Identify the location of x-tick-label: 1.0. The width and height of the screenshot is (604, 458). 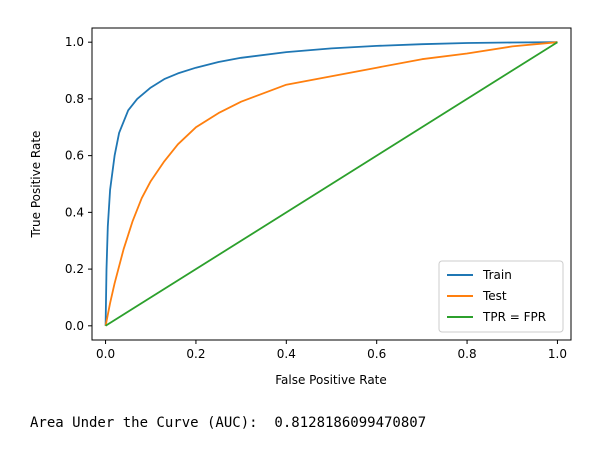
(557, 354).